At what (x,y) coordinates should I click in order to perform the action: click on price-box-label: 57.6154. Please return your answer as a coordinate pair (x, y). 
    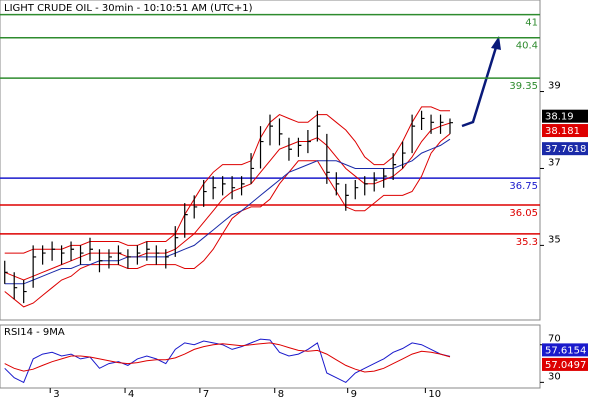
    Looking at the image, I should click on (565, 350).